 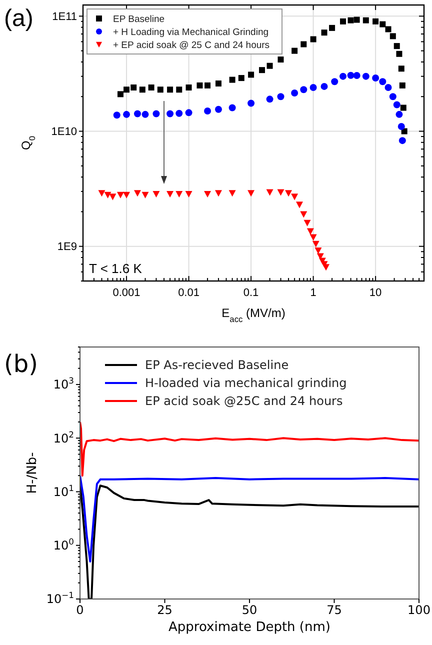 What do you see at coordinates (419, 610) in the screenshot?
I see `x-tick-label: 100` at bounding box center [419, 610].